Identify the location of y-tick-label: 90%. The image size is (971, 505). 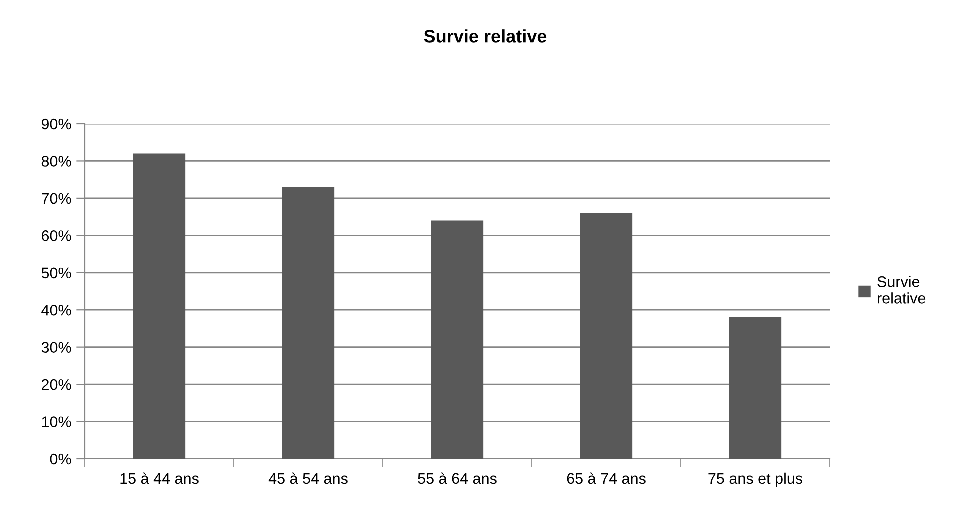
(57, 124).